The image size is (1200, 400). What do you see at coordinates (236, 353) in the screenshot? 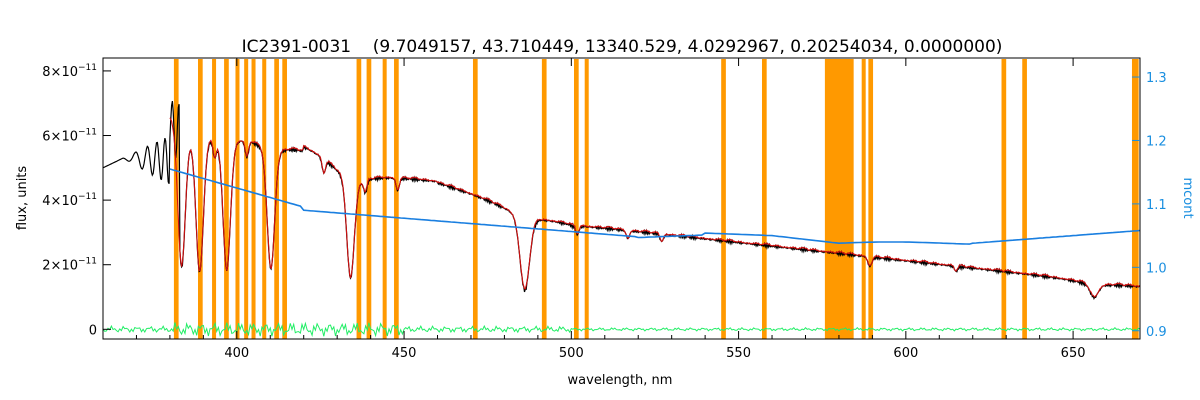
I see `x-tick-label-400: 400` at bounding box center [236, 353].